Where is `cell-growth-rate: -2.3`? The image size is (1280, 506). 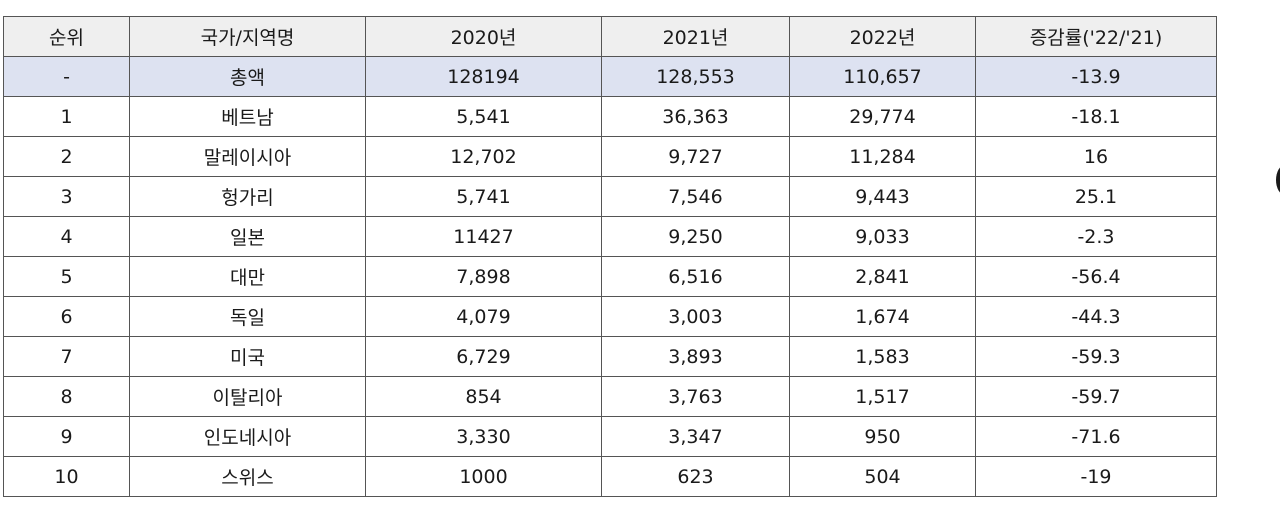
cell-growth-rate: -2.3 is located at coordinates (1096, 236).